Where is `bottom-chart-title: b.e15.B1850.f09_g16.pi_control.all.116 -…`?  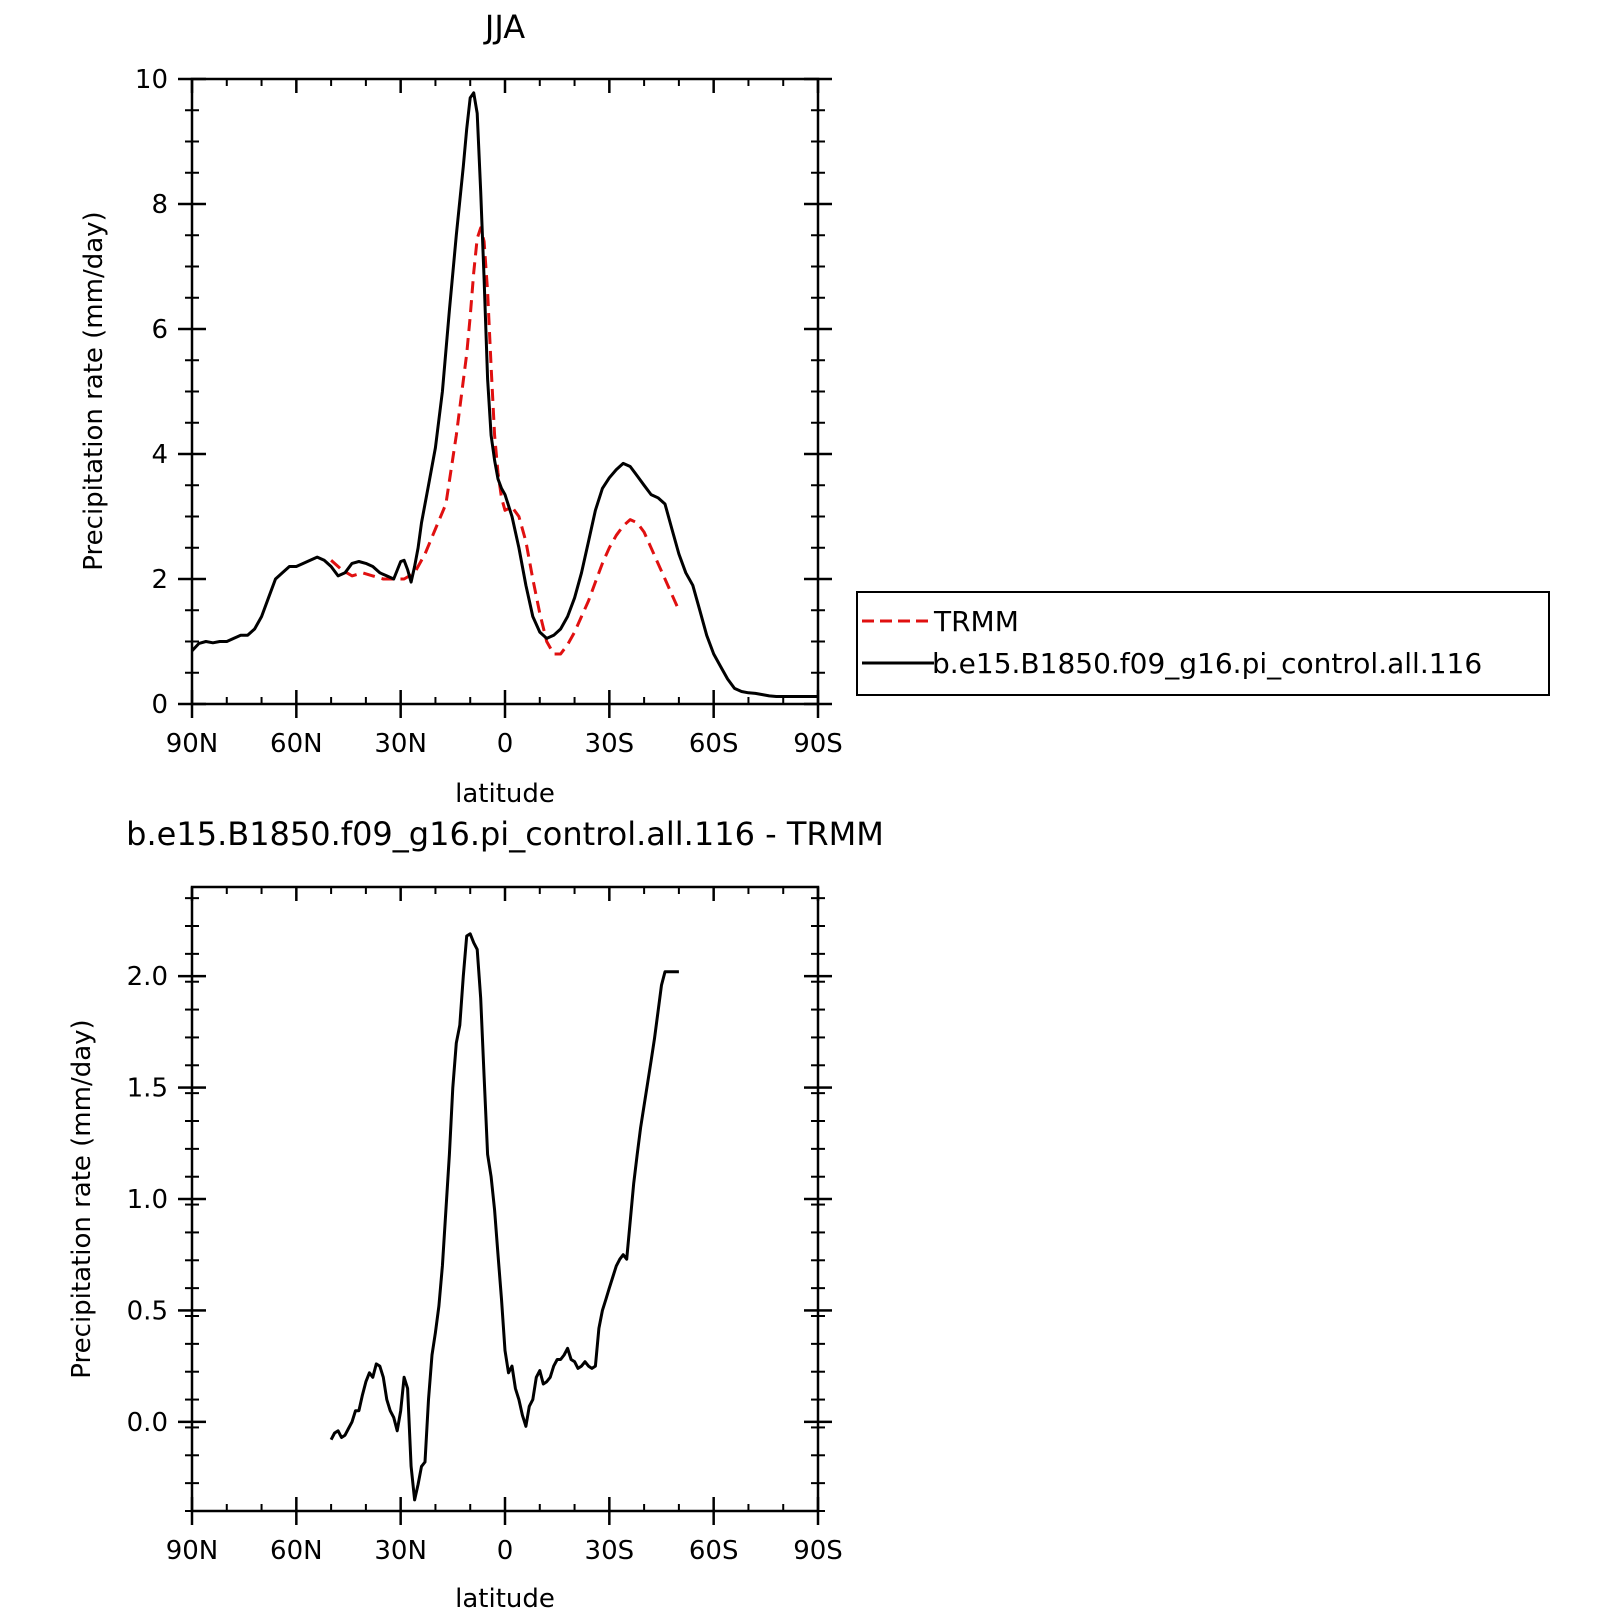
bottom-chart-title: b.e15.B1850.f09_g16.pi_control.all.116 -… is located at coordinates (505, 834).